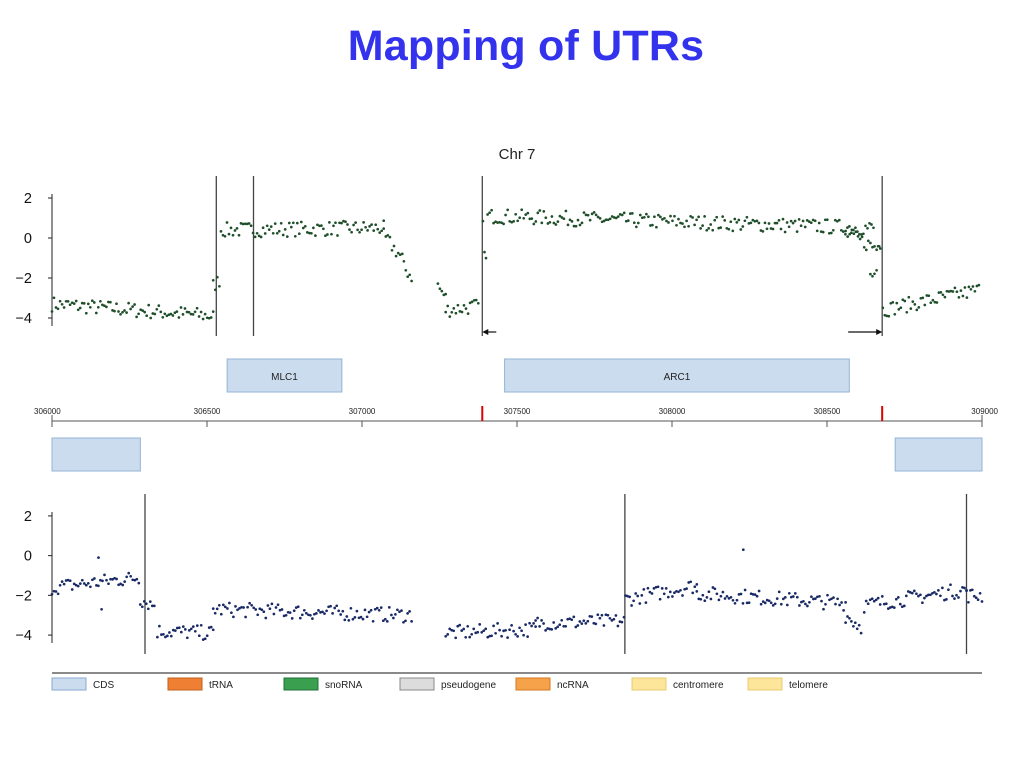 The width and height of the screenshot is (1024, 768). What do you see at coordinates (526, 46) in the screenshot?
I see `slide-title: Mapping of UTRs` at bounding box center [526, 46].